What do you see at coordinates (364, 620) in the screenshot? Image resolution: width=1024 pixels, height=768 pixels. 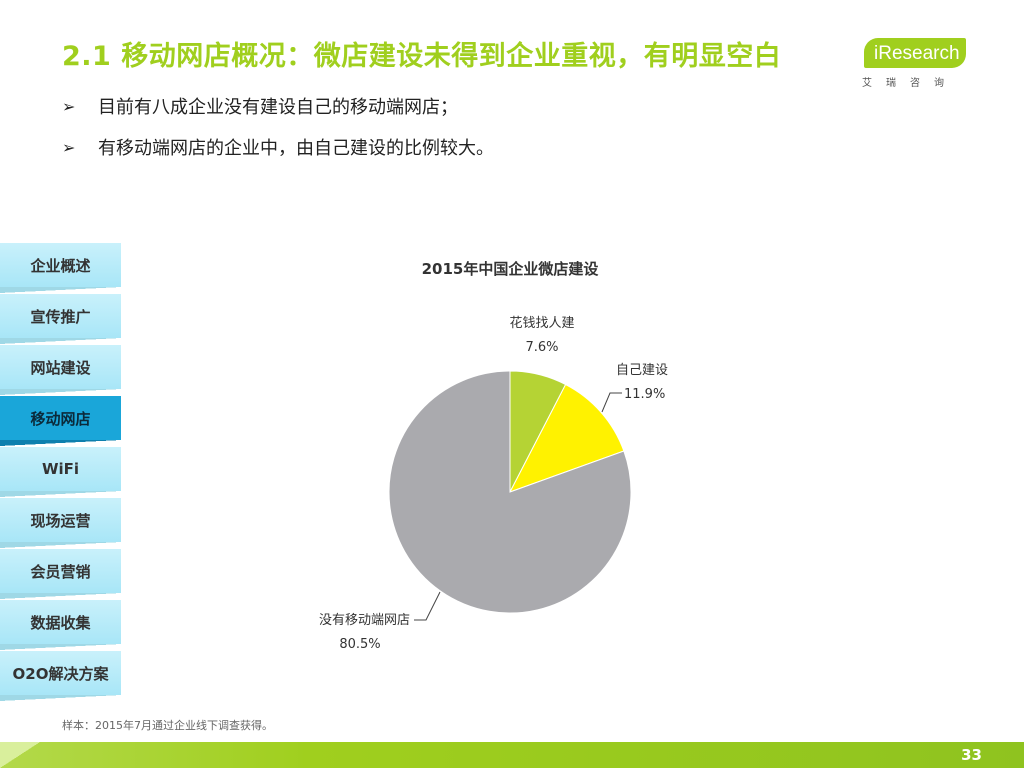 I see `slice-label-2: 没有移动端网店` at bounding box center [364, 620].